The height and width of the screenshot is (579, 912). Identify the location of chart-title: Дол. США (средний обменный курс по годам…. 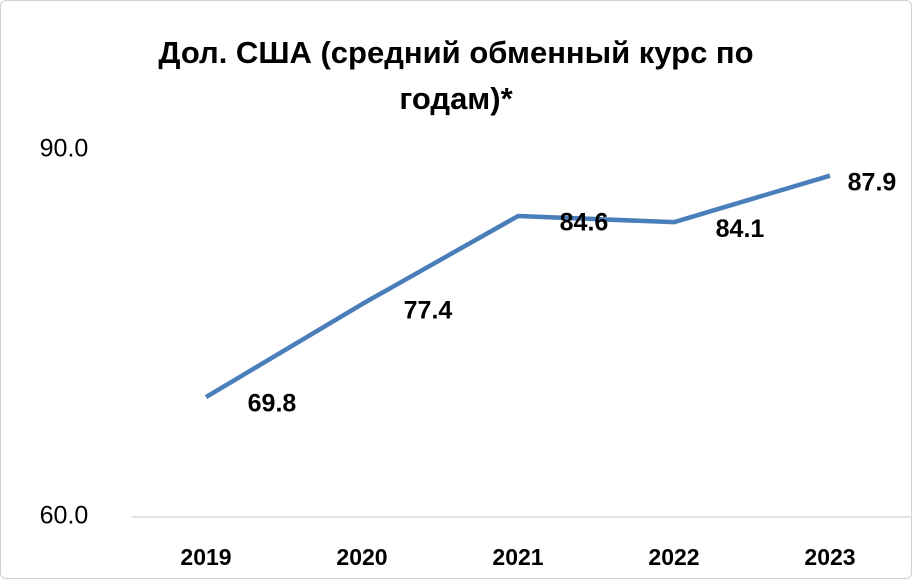
(456, 75).